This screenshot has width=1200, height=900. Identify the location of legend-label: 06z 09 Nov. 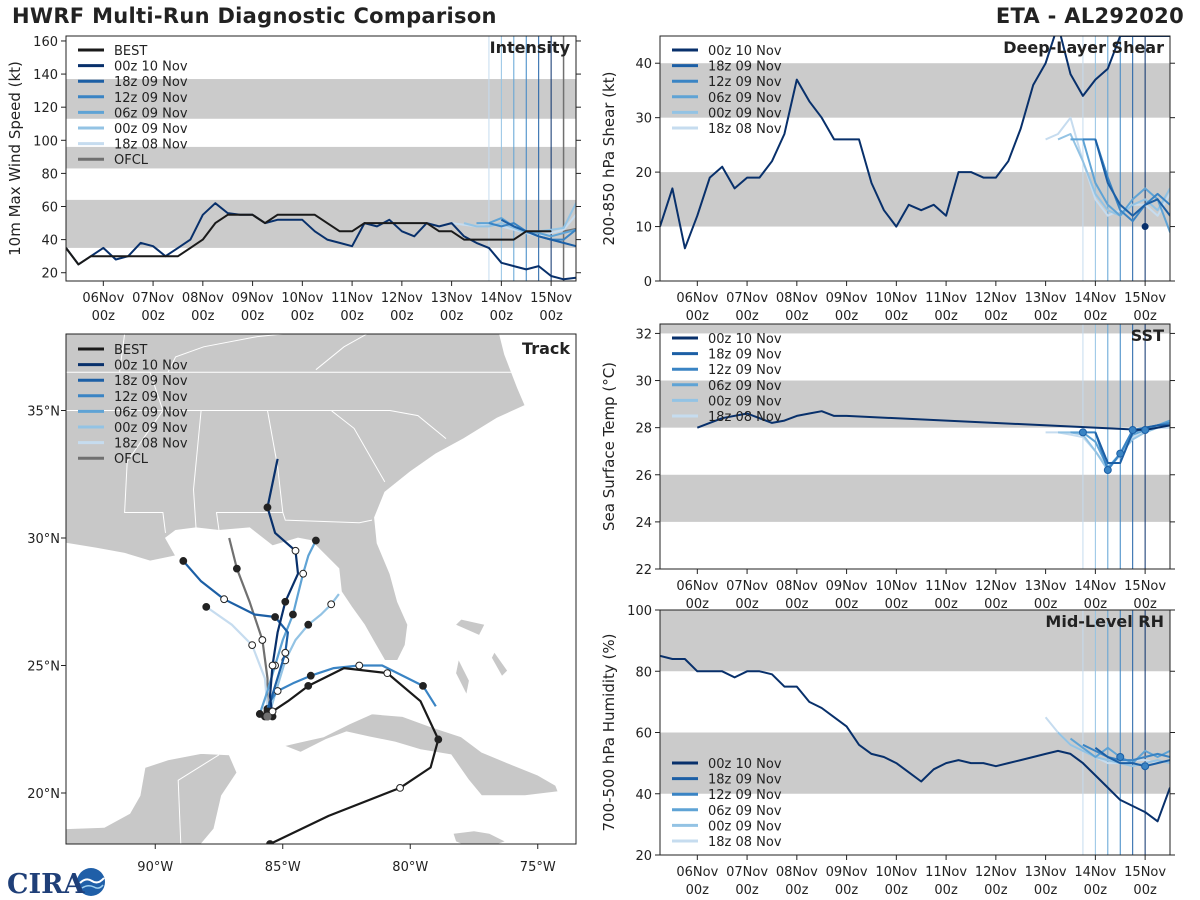
(745, 98).